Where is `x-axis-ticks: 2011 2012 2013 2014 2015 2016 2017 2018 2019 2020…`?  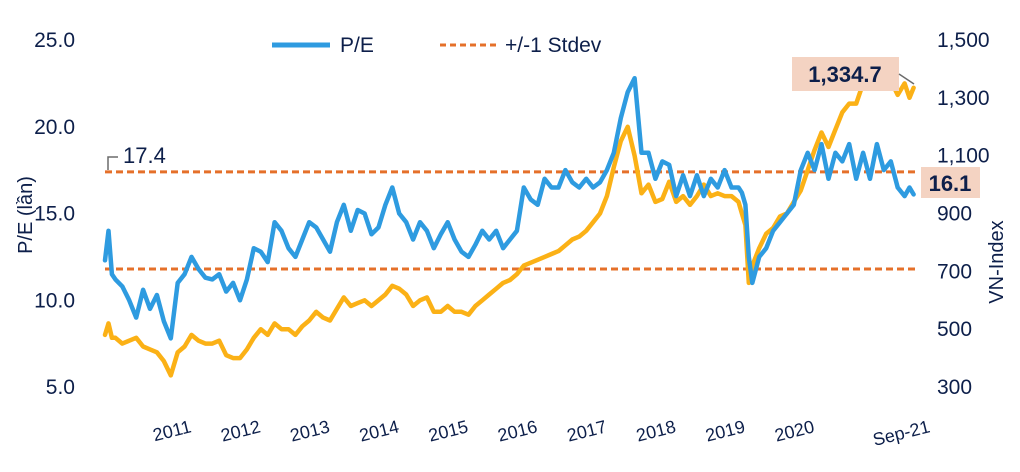
x-axis-ticks: 2011 2012 2013 2014 2015 2016 2017 2018 2019 2020… is located at coordinates (541, 432).